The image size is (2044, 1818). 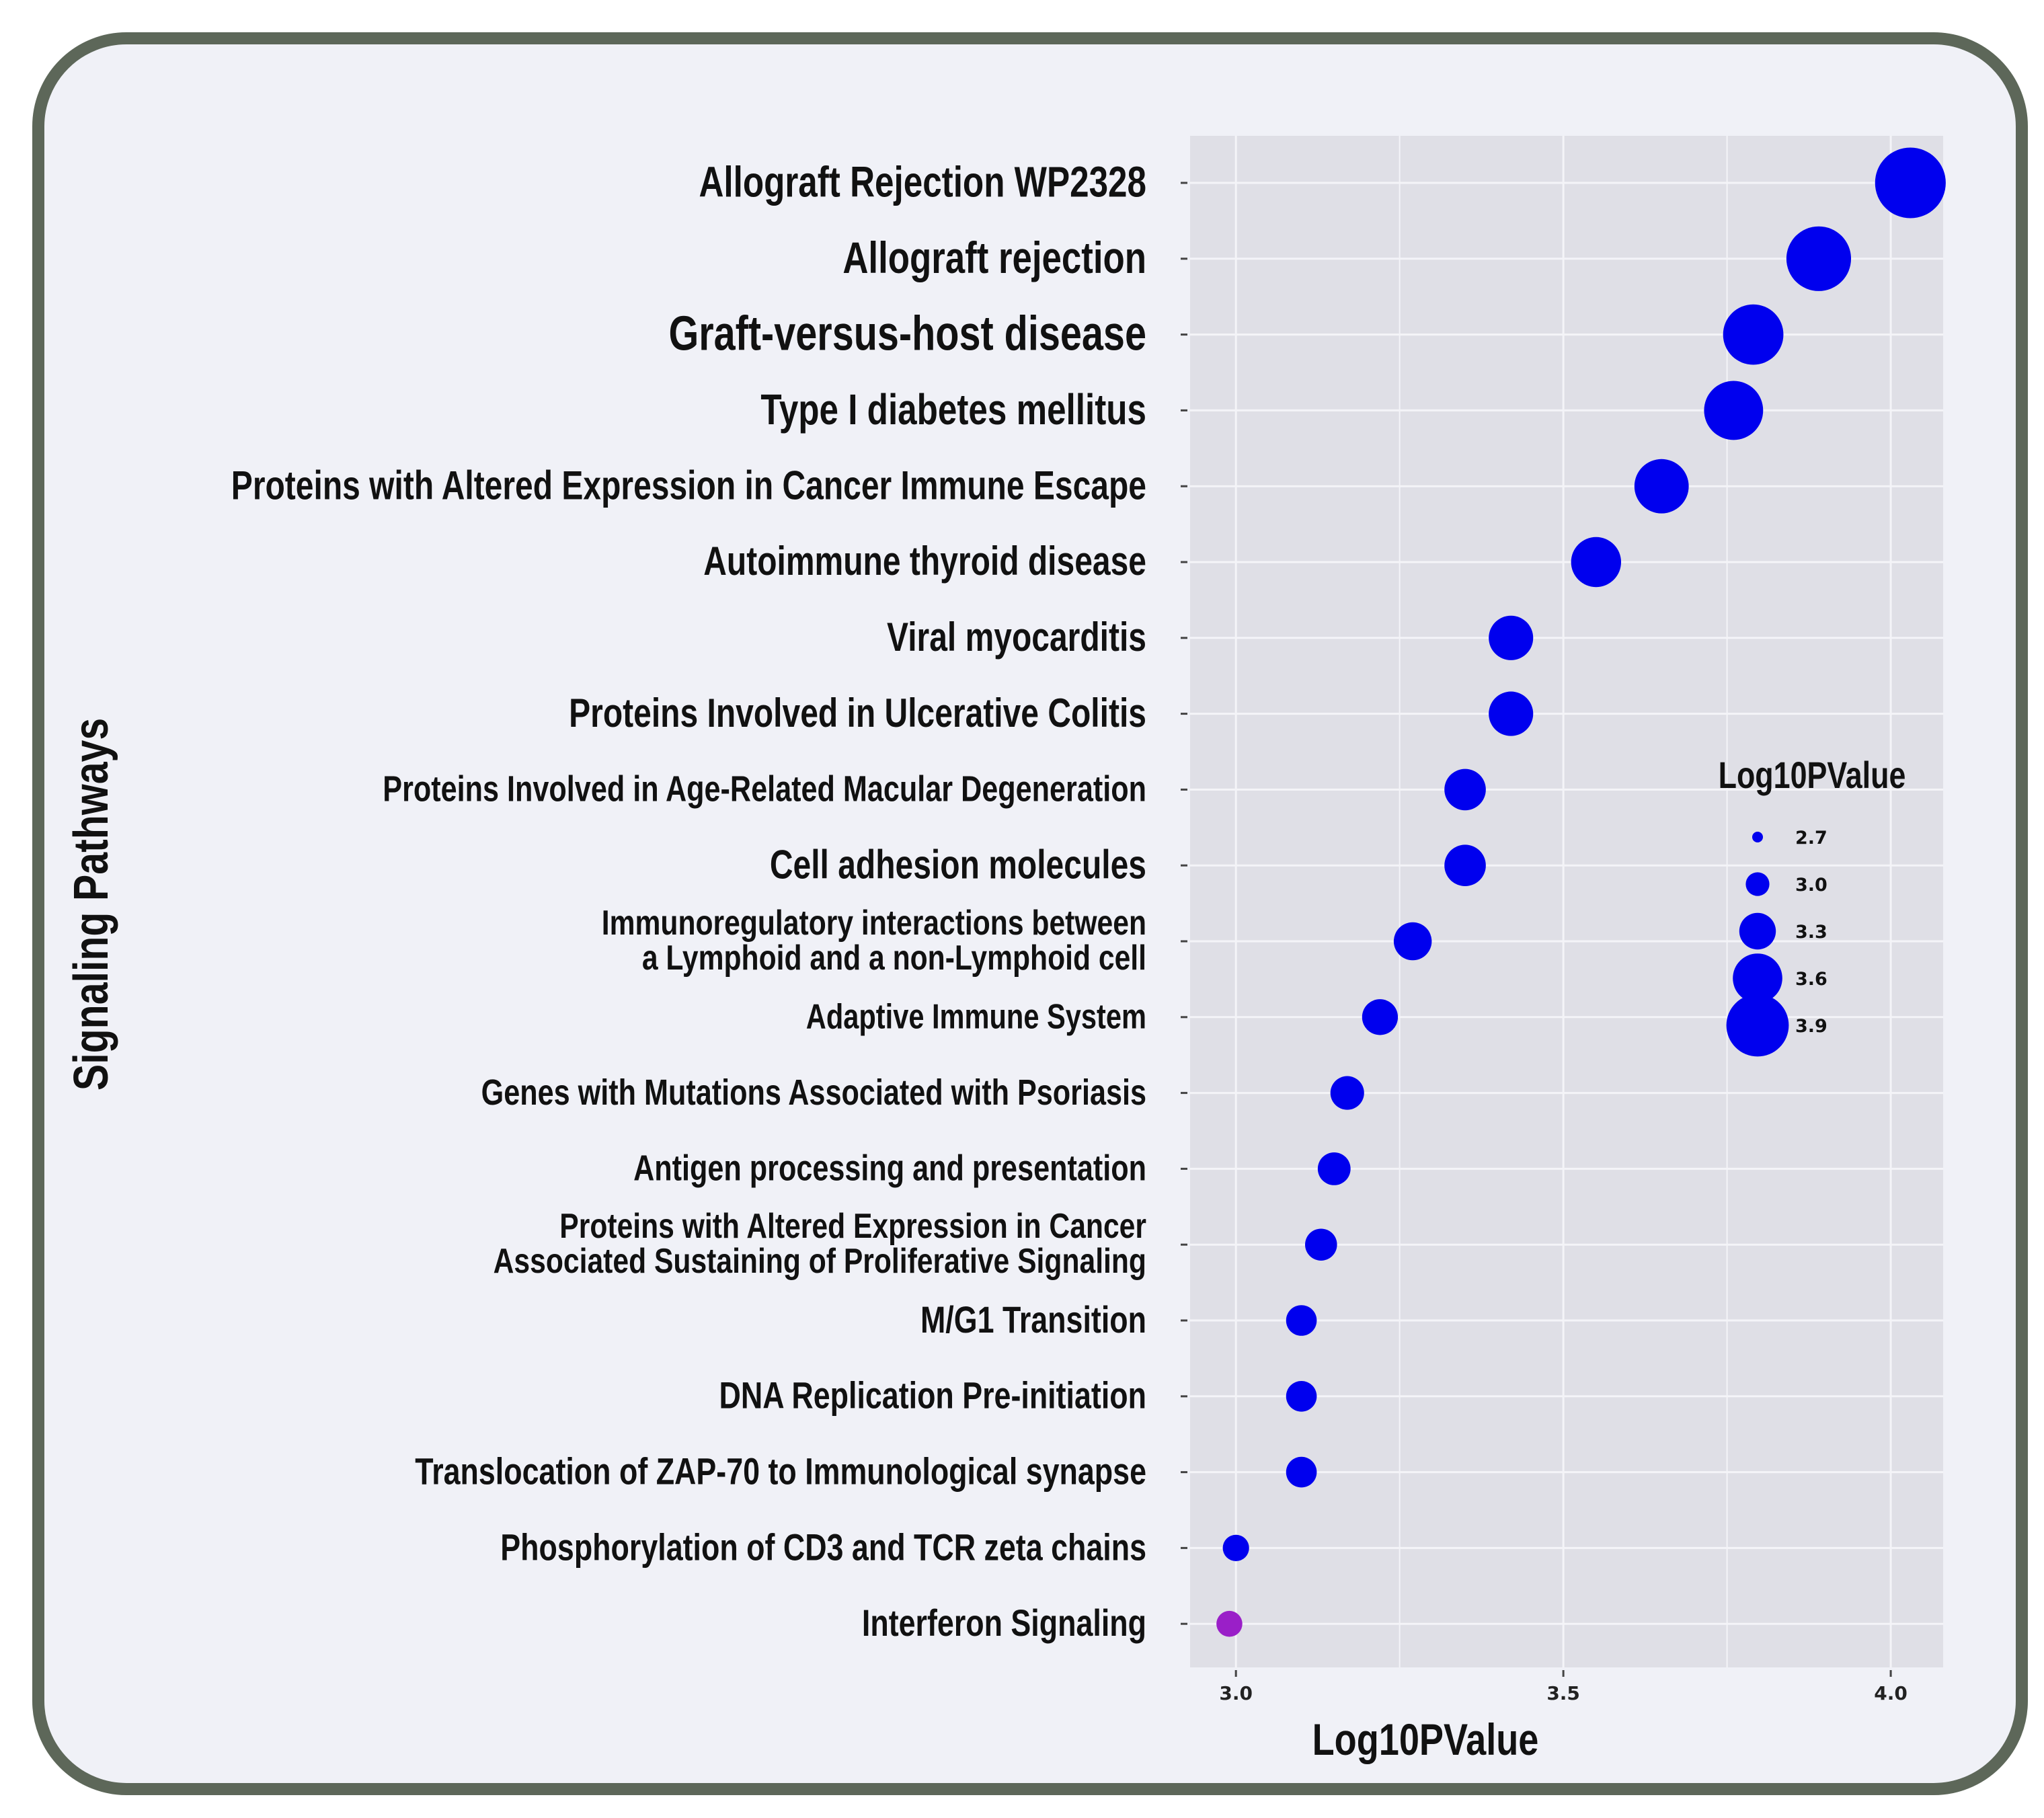 I want to click on y-tick-label: Cell adhesion molecules, so click(x=958, y=864).